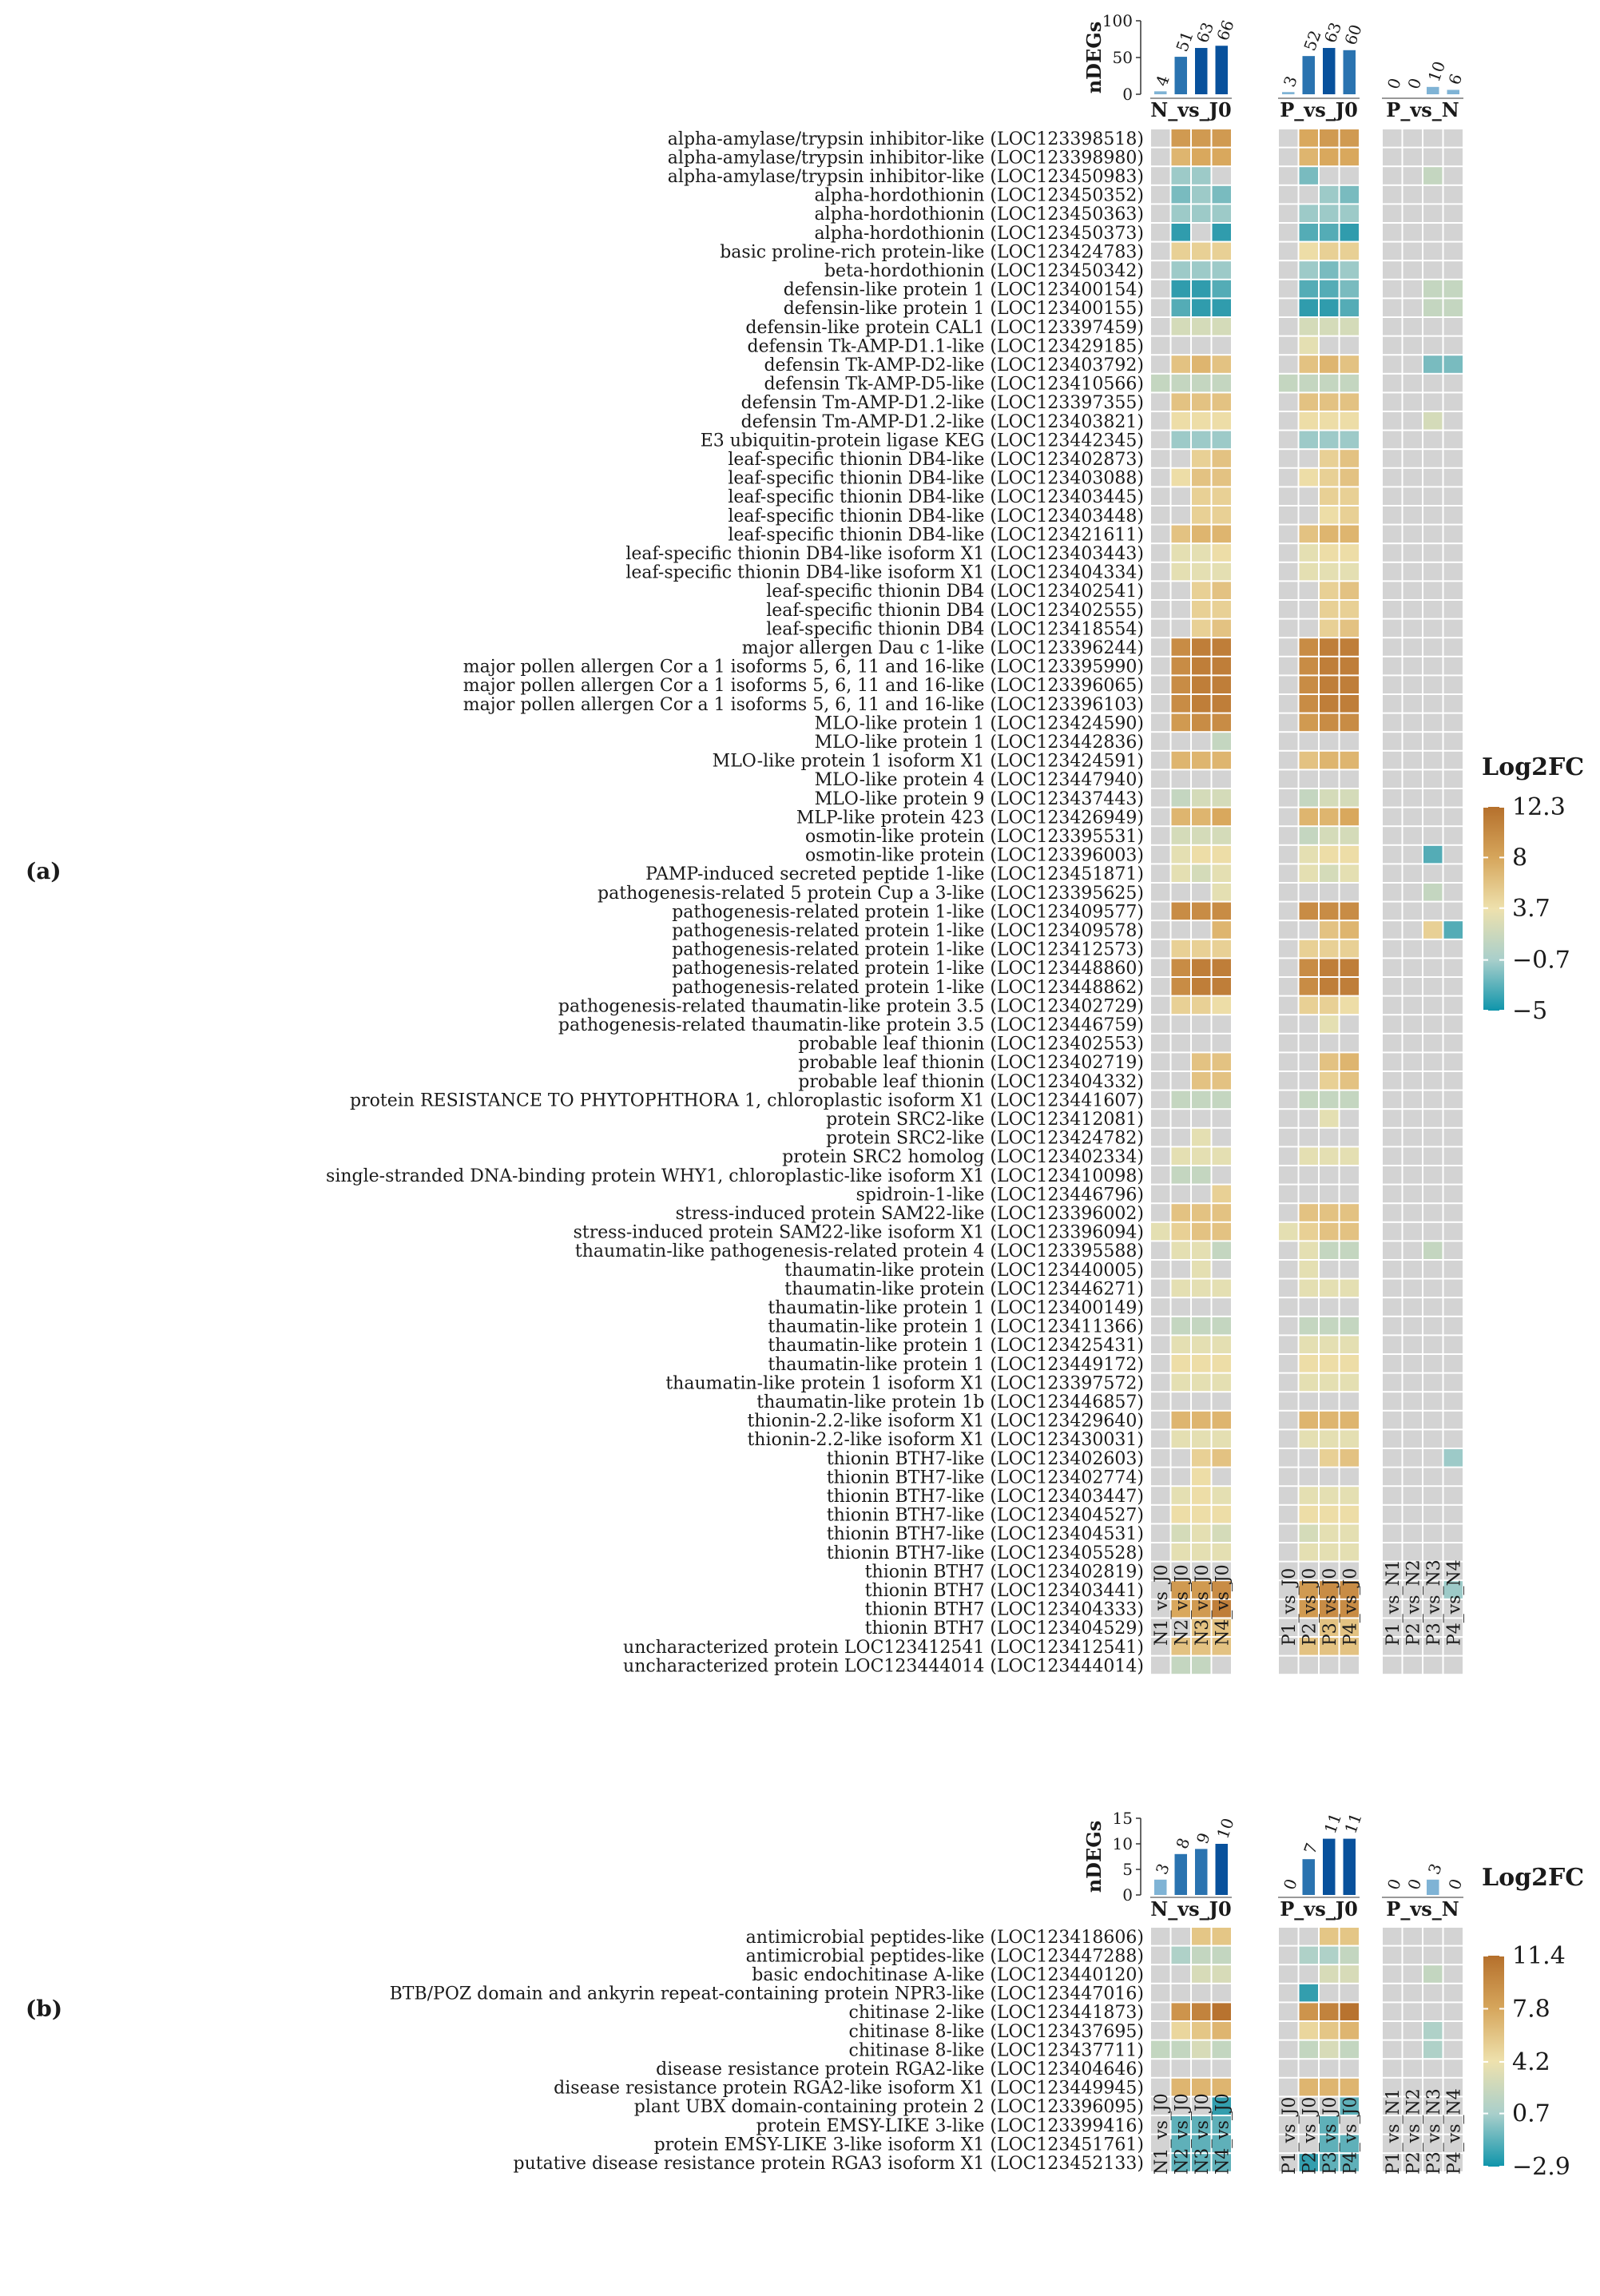 The height and width of the screenshot is (2296, 1600). I want to click on bar-axis-tick-label: 0, so click(1127, 94).